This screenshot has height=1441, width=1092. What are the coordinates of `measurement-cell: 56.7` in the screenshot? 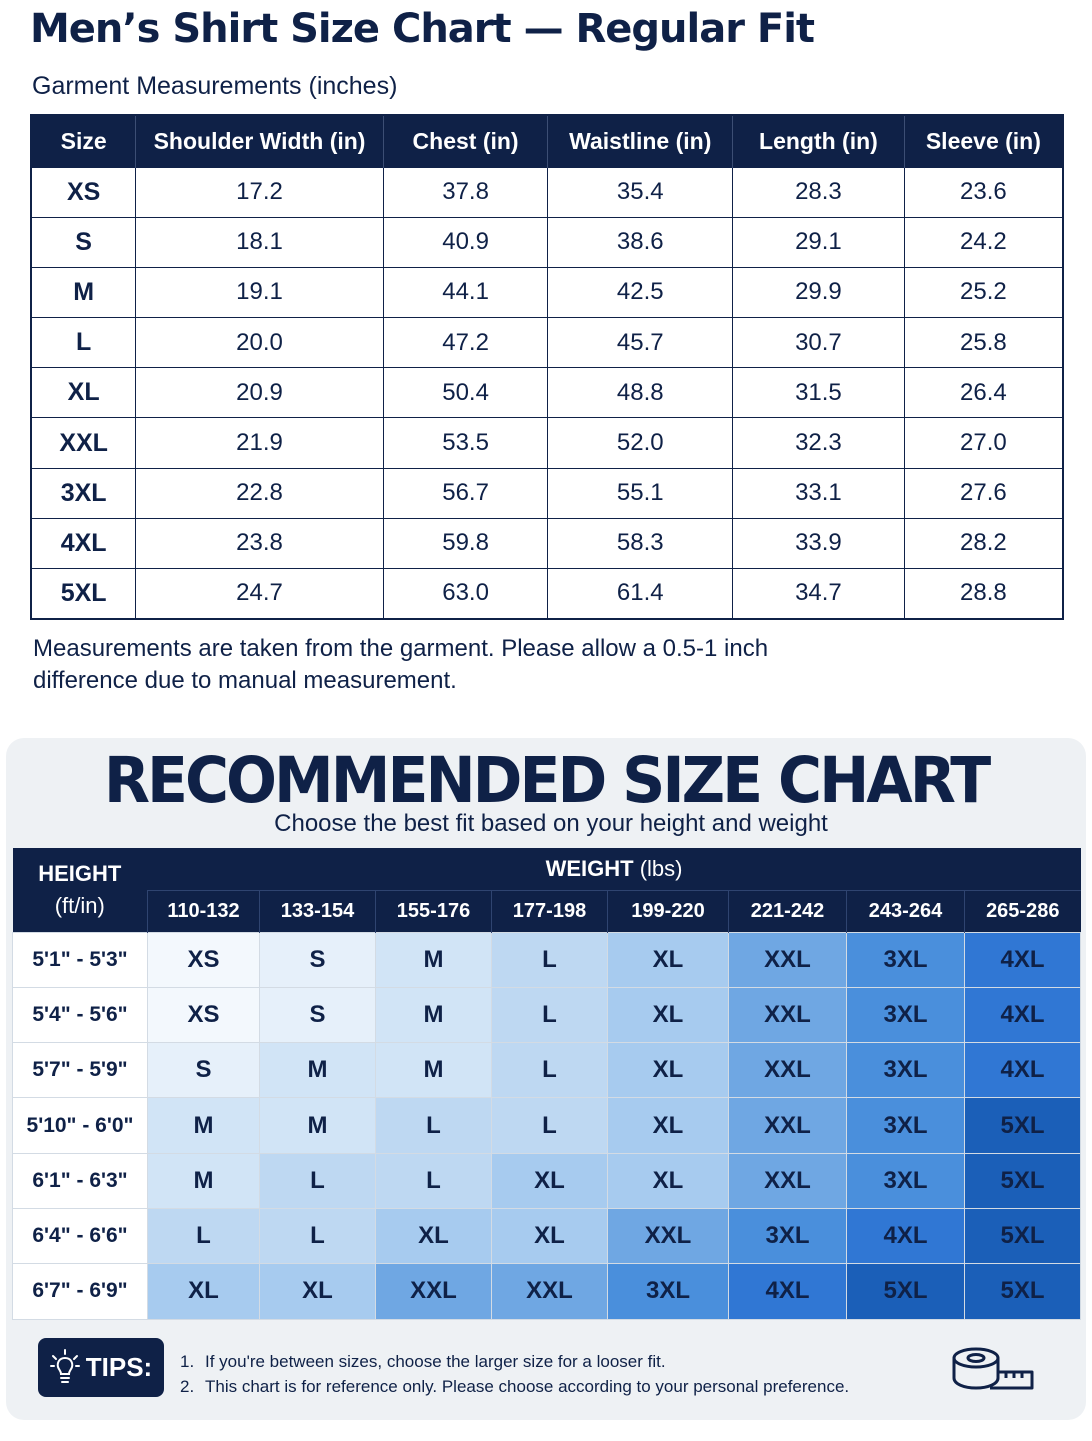 It's located at (465, 493).